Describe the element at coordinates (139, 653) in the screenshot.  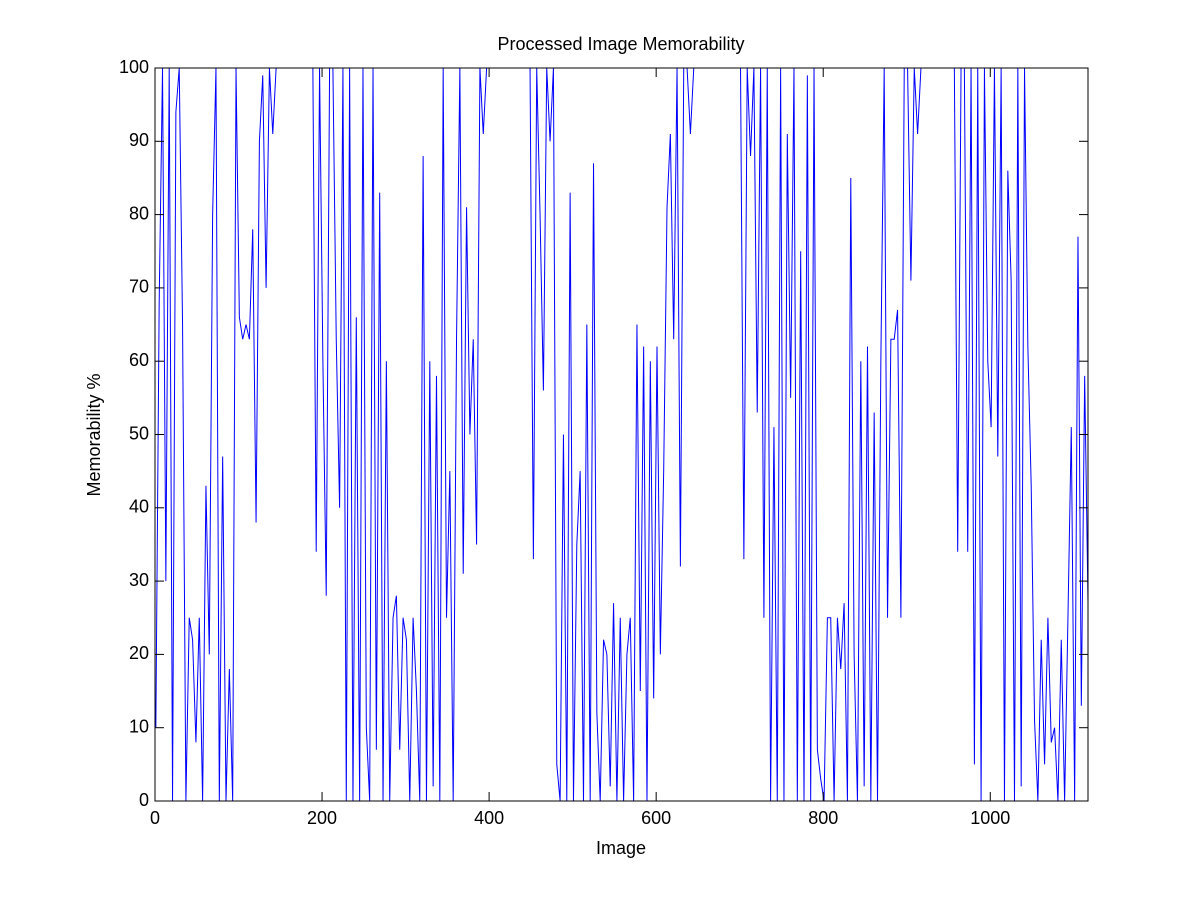
I see `y-tick-label: 20` at that location.